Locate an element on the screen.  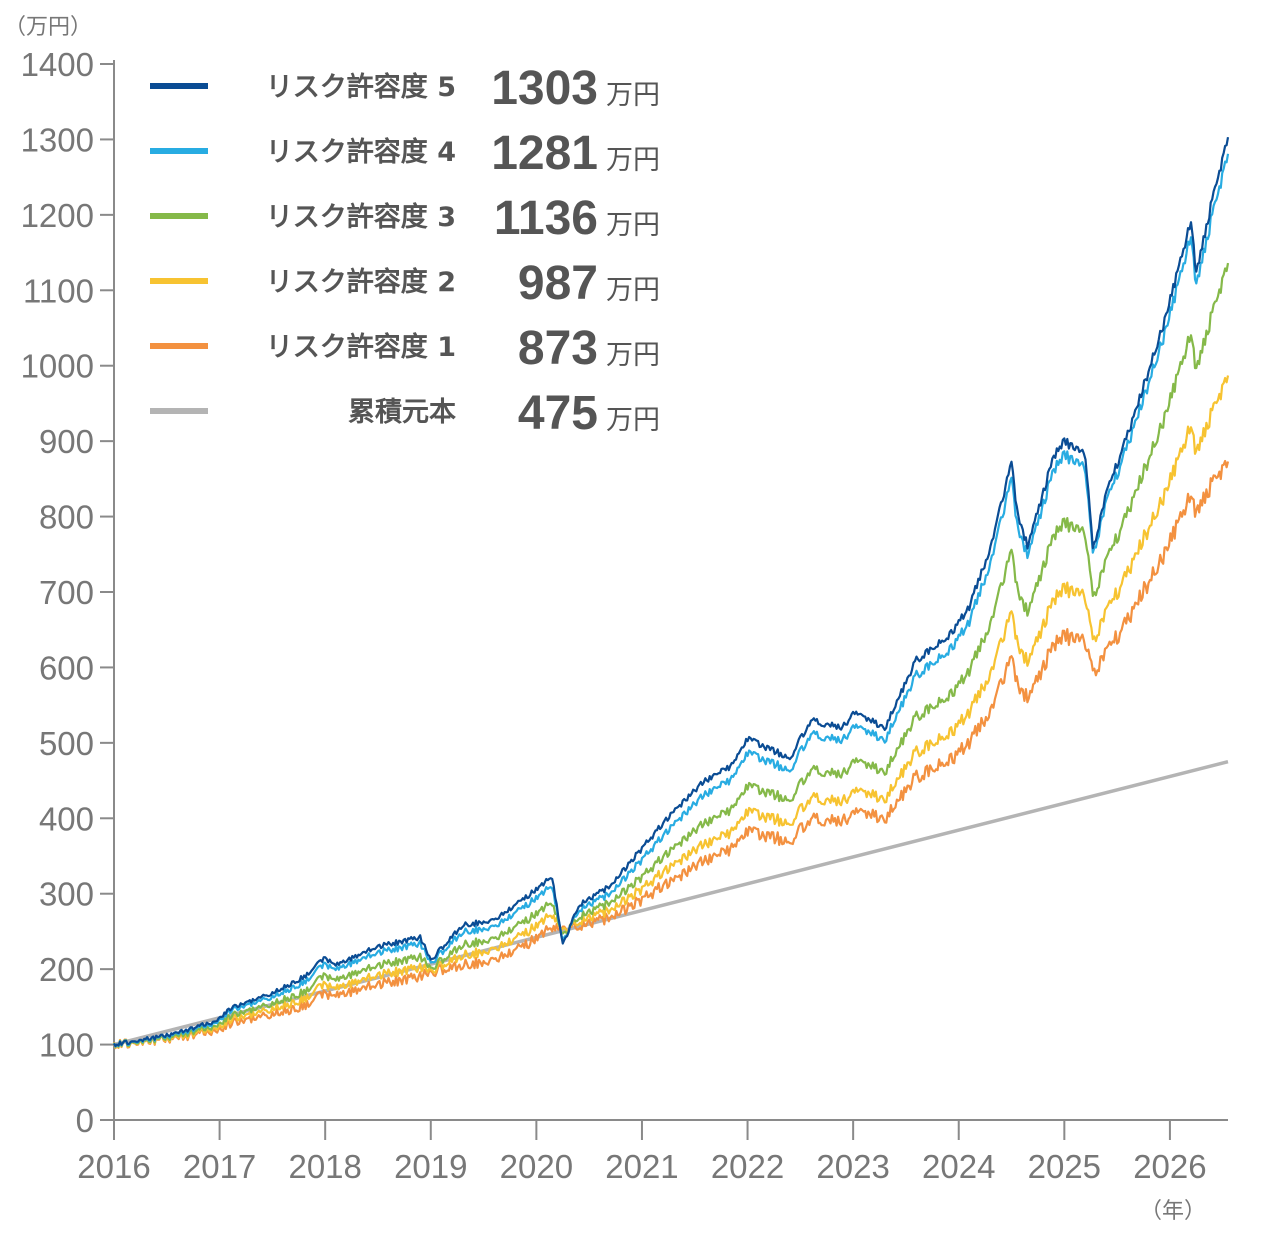
y-tick-label: 1200 is located at coordinates (57, 215).